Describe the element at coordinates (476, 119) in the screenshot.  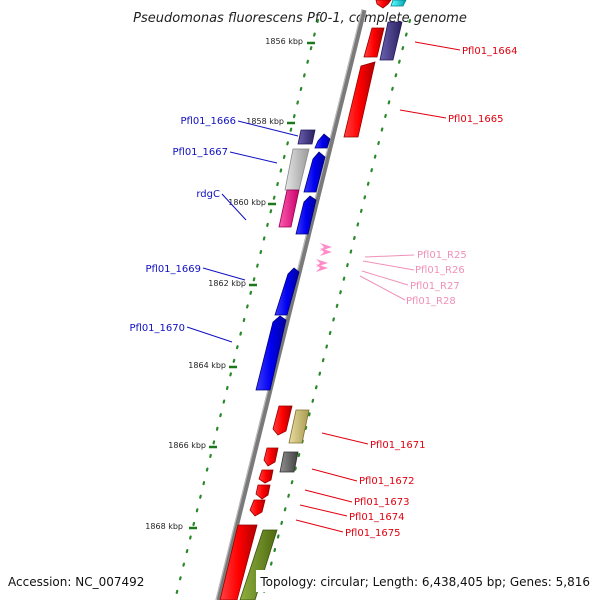
I see `gene-label-pfl01-1665: Pfl01_1665` at that location.